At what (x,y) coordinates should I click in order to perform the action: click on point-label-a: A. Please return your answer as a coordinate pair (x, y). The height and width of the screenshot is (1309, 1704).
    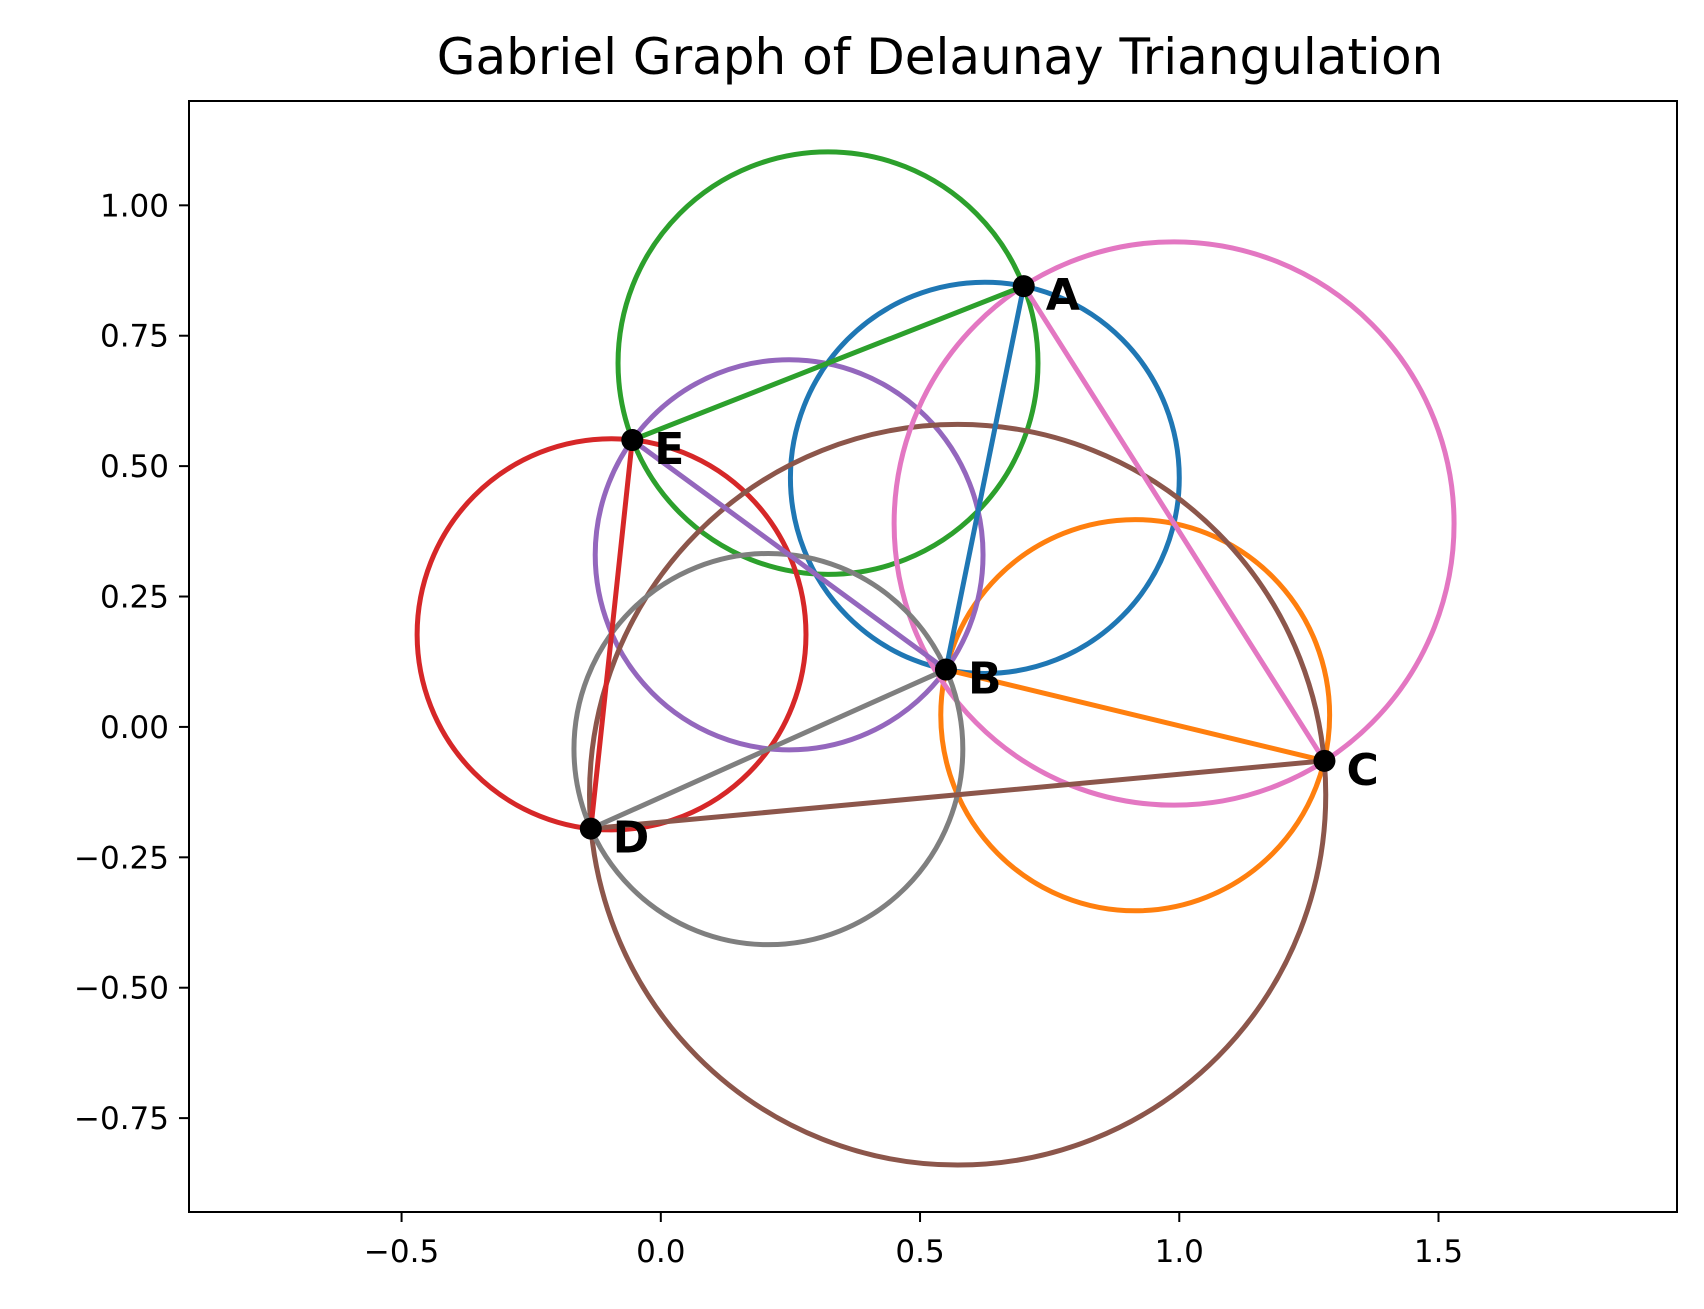
    Looking at the image, I should click on (1063, 295).